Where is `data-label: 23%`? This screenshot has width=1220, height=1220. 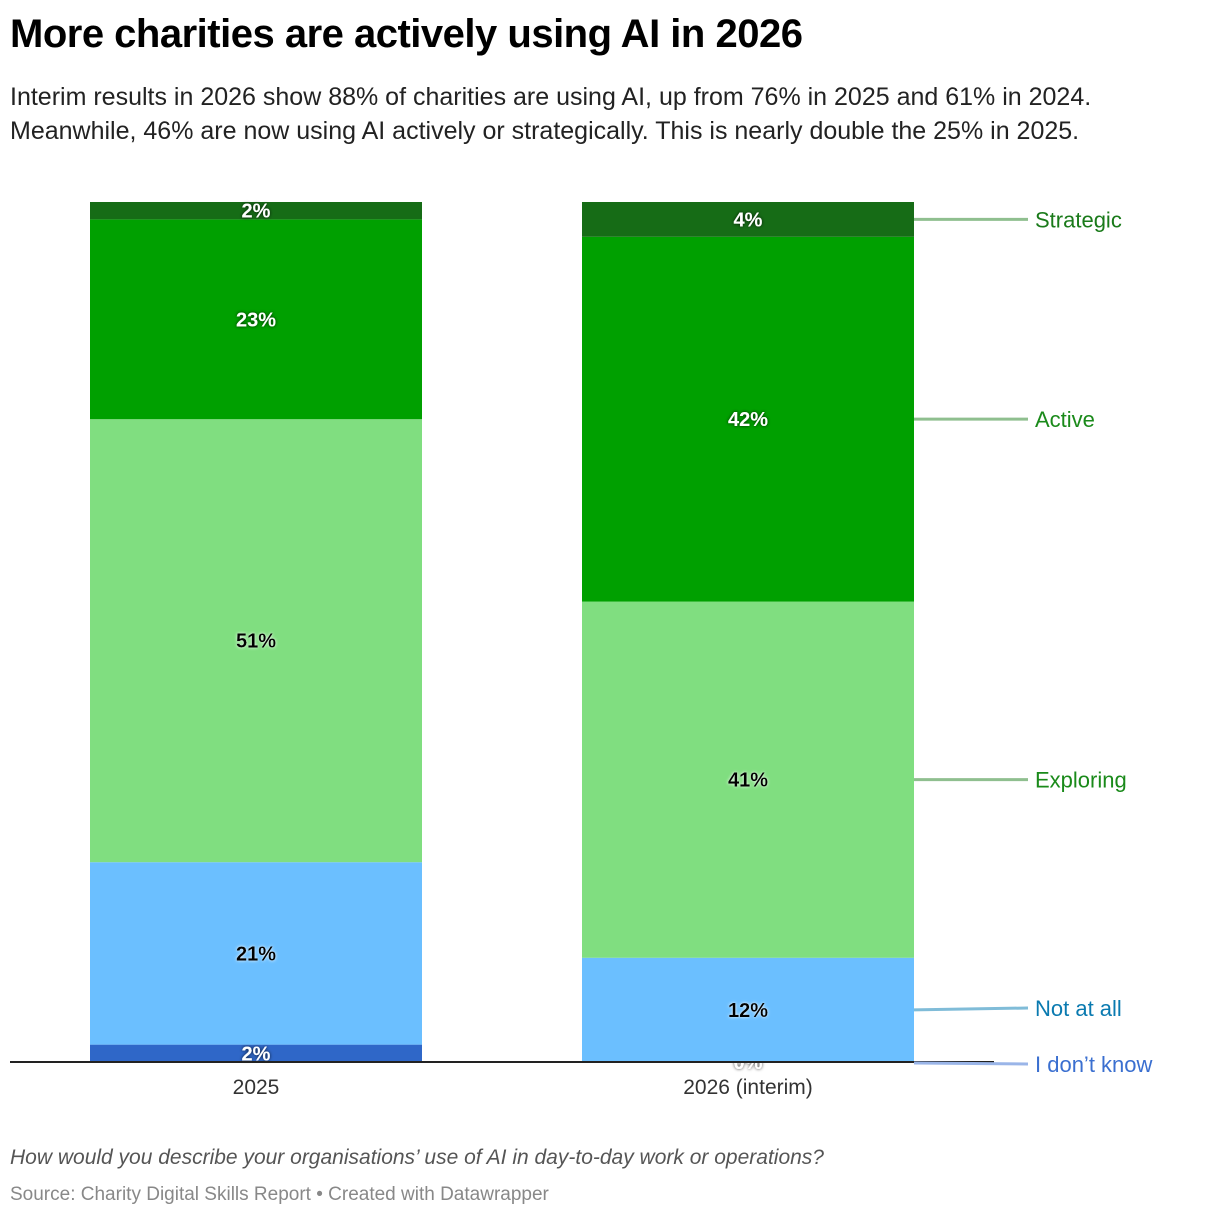
data-label: 23% is located at coordinates (256, 320).